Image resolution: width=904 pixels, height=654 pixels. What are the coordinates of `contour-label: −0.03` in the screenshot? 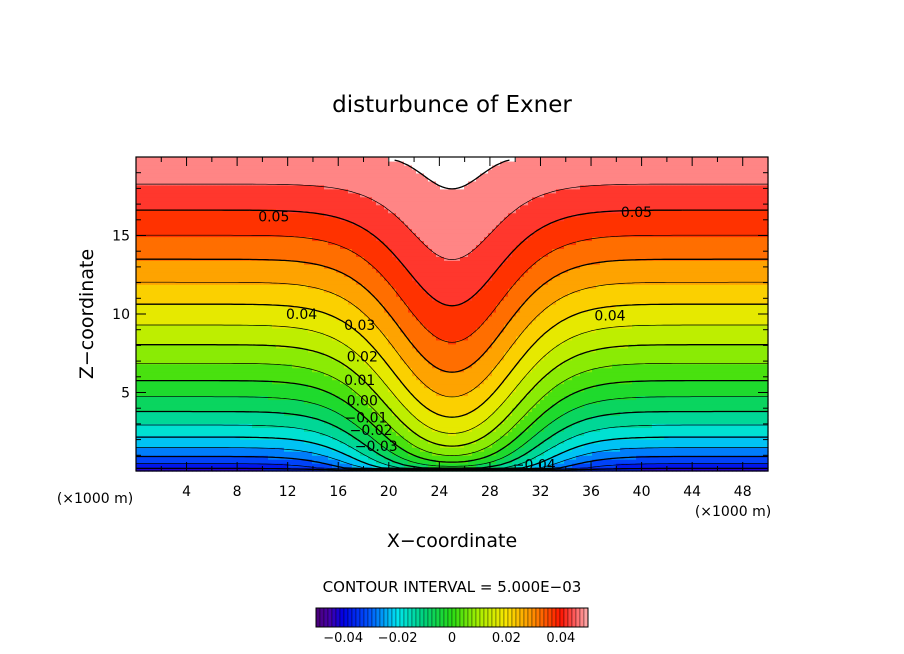 It's located at (376, 447).